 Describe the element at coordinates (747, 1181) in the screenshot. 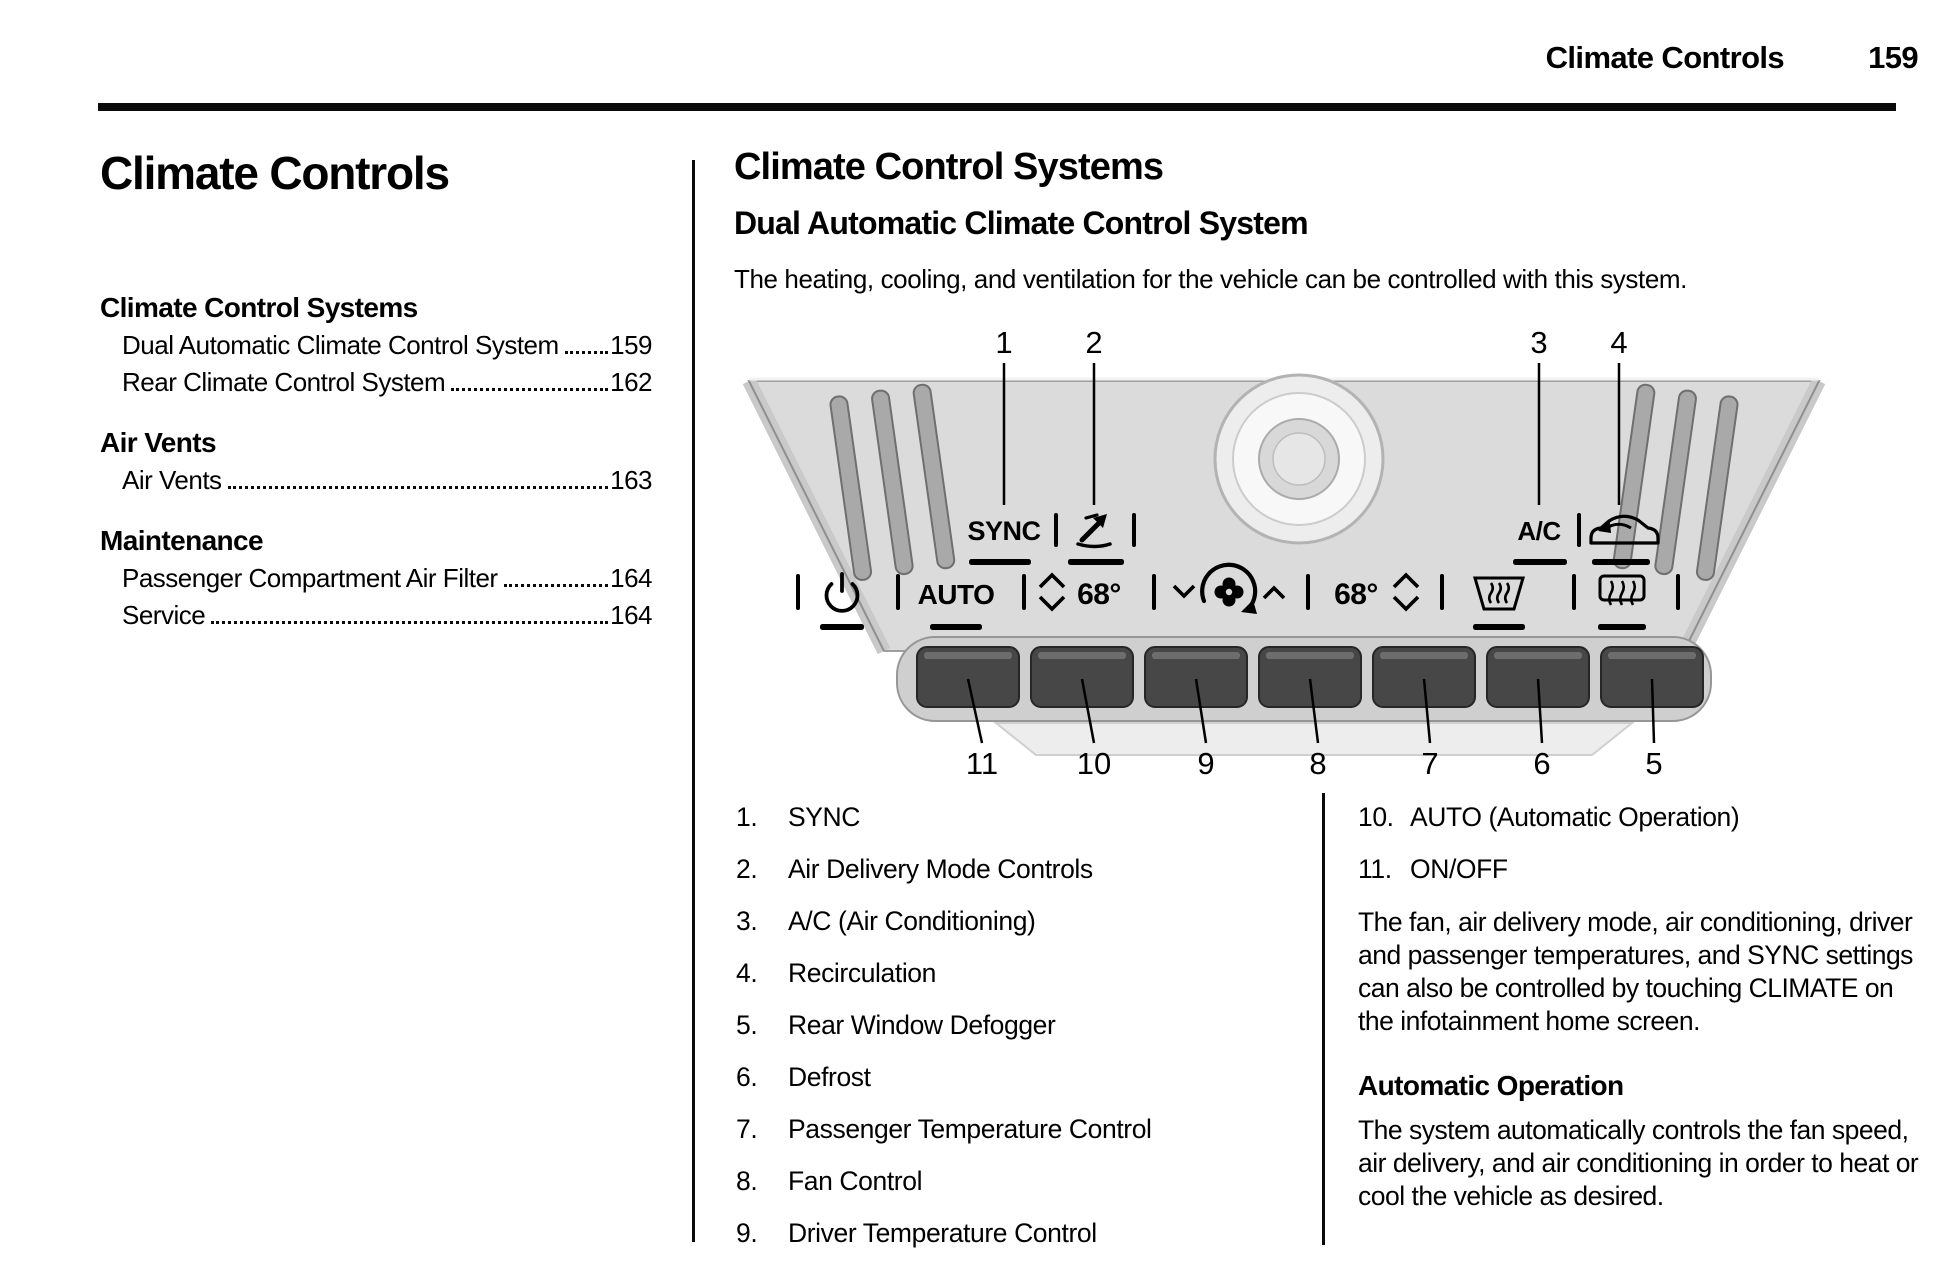

I see `legend-number: 8.` at that location.